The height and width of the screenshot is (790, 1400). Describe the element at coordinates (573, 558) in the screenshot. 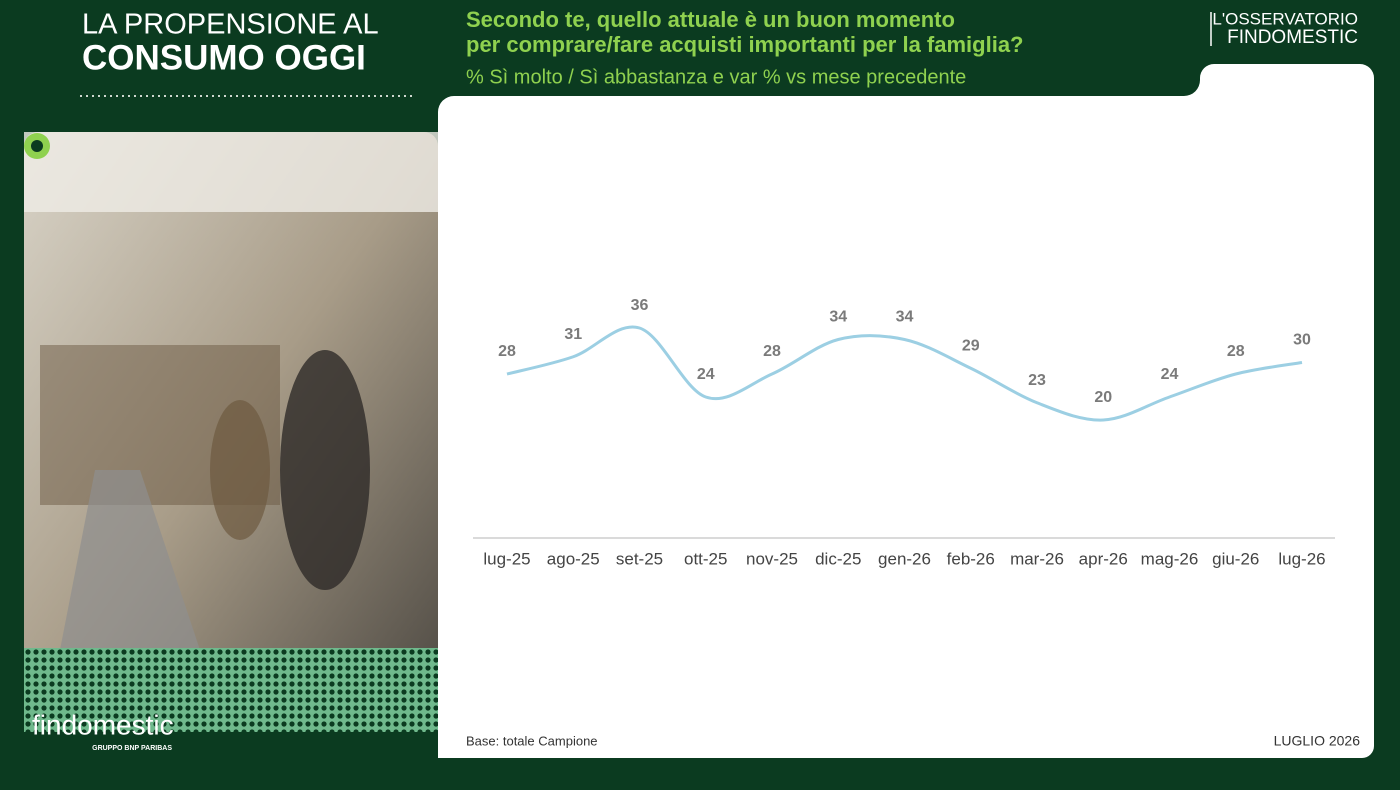

I see `x-tick-label: ago-25` at that location.